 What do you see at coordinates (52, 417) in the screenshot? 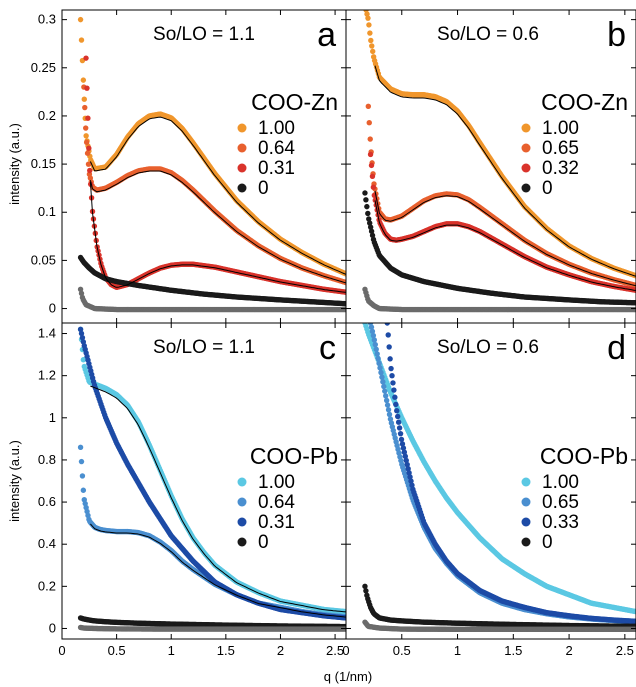
I see `y-tick-label: 1` at bounding box center [52, 417].